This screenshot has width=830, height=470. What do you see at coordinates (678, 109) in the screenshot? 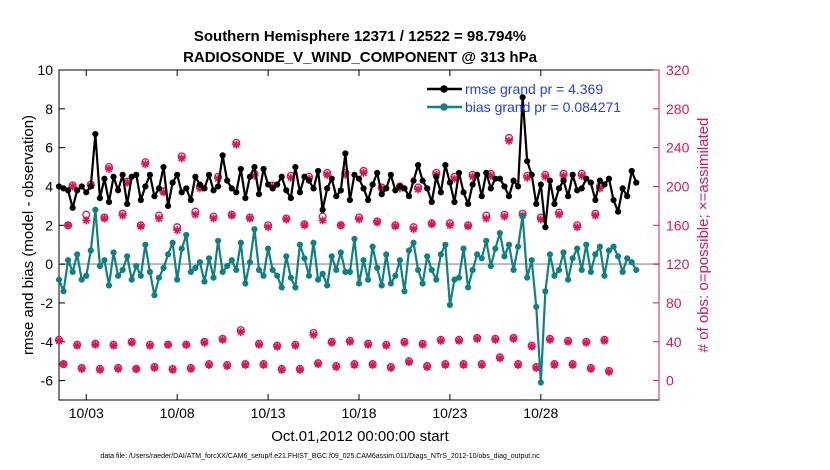
I see `y-right-tick-label: 280` at bounding box center [678, 109].